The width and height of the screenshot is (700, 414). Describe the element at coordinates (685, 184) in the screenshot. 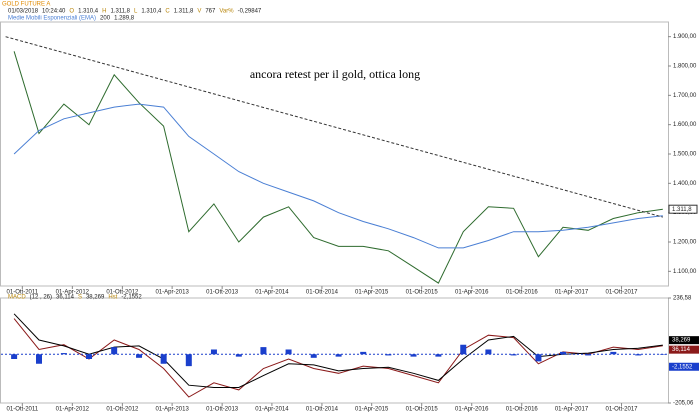

I see `y-tick-label: 1.400,00` at that location.